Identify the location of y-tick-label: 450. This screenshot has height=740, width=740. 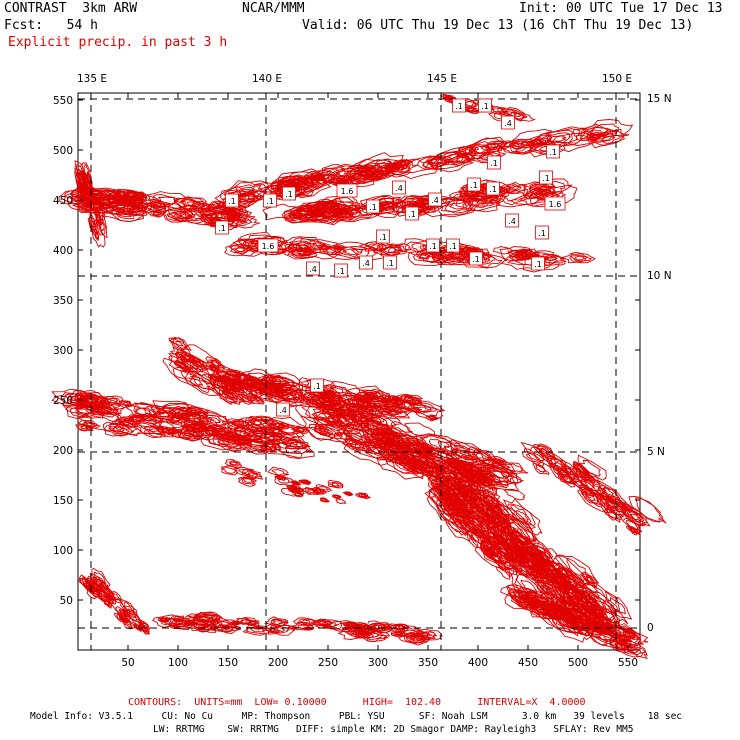
(63, 201).